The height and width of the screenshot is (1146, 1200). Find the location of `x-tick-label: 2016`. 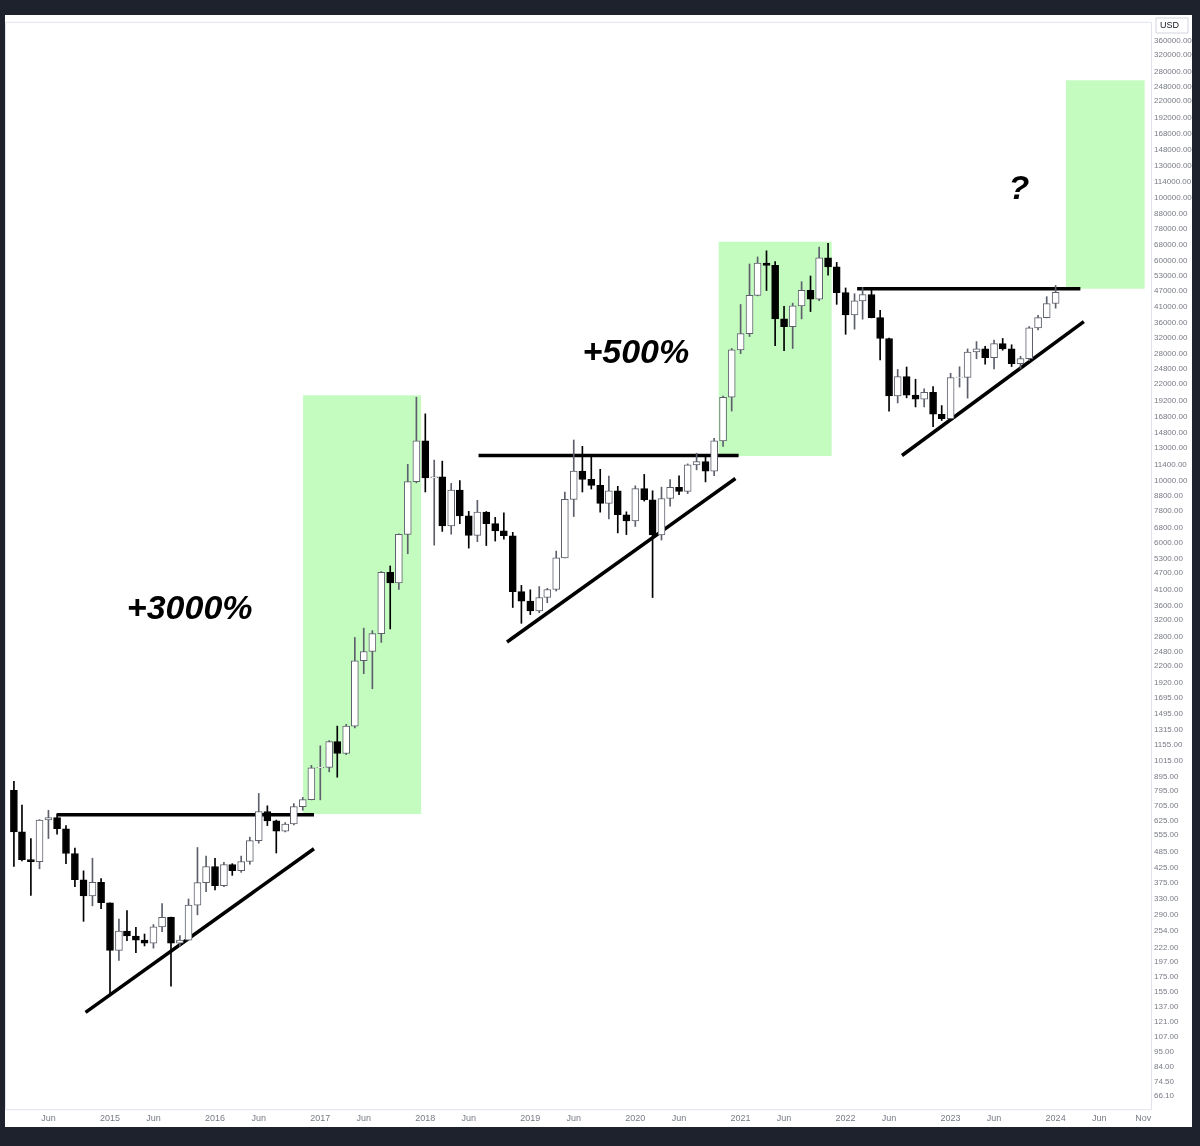

x-tick-label: 2016 is located at coordinates (215, 1118).